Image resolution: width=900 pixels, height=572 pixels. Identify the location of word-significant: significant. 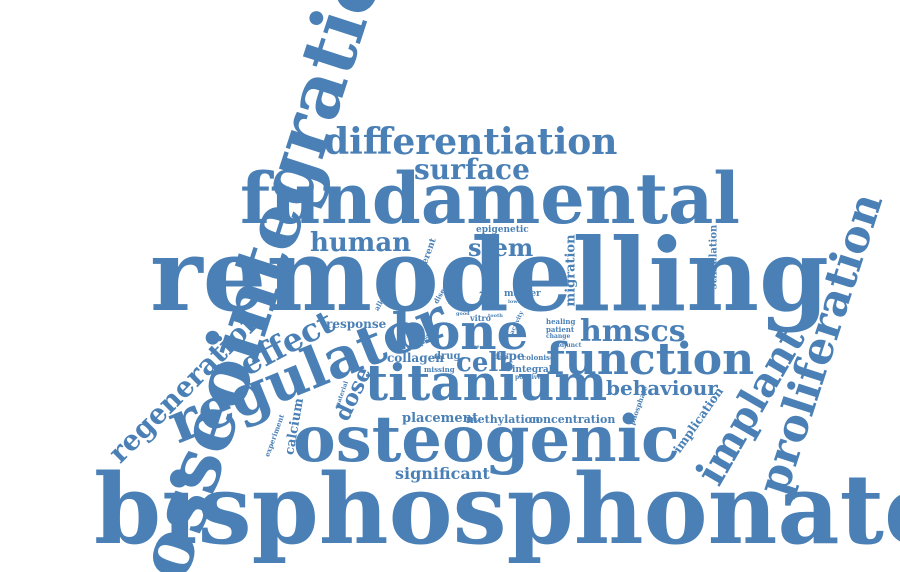
(442, 473).